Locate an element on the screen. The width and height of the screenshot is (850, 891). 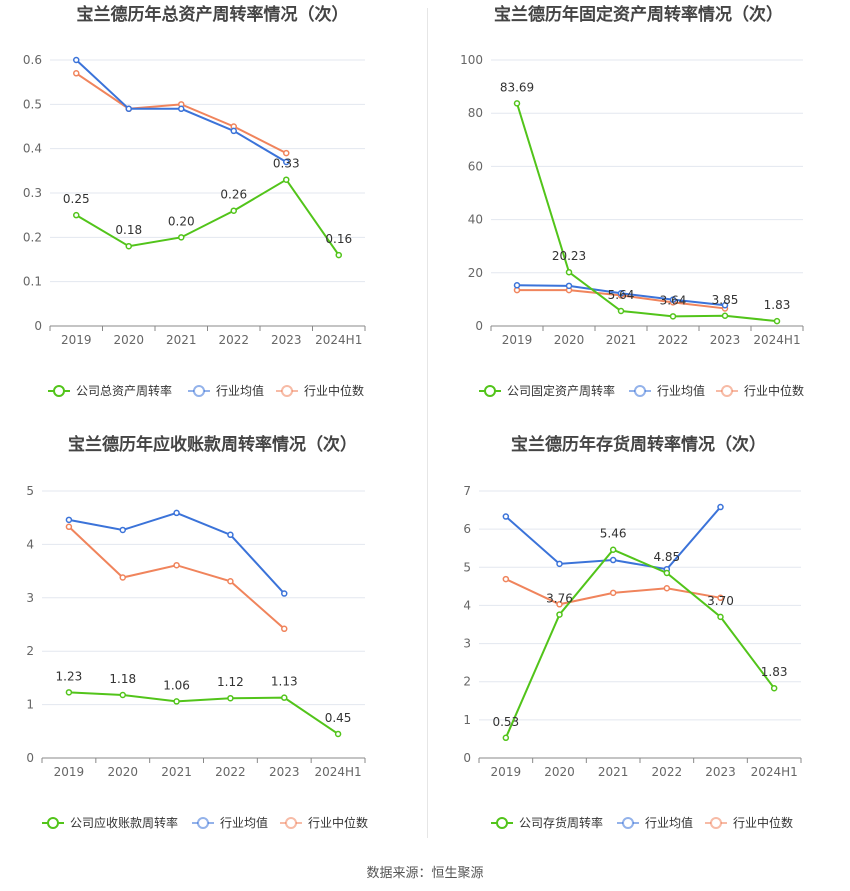
legend-label: 行业均值 is located at coordinates (669, 822).